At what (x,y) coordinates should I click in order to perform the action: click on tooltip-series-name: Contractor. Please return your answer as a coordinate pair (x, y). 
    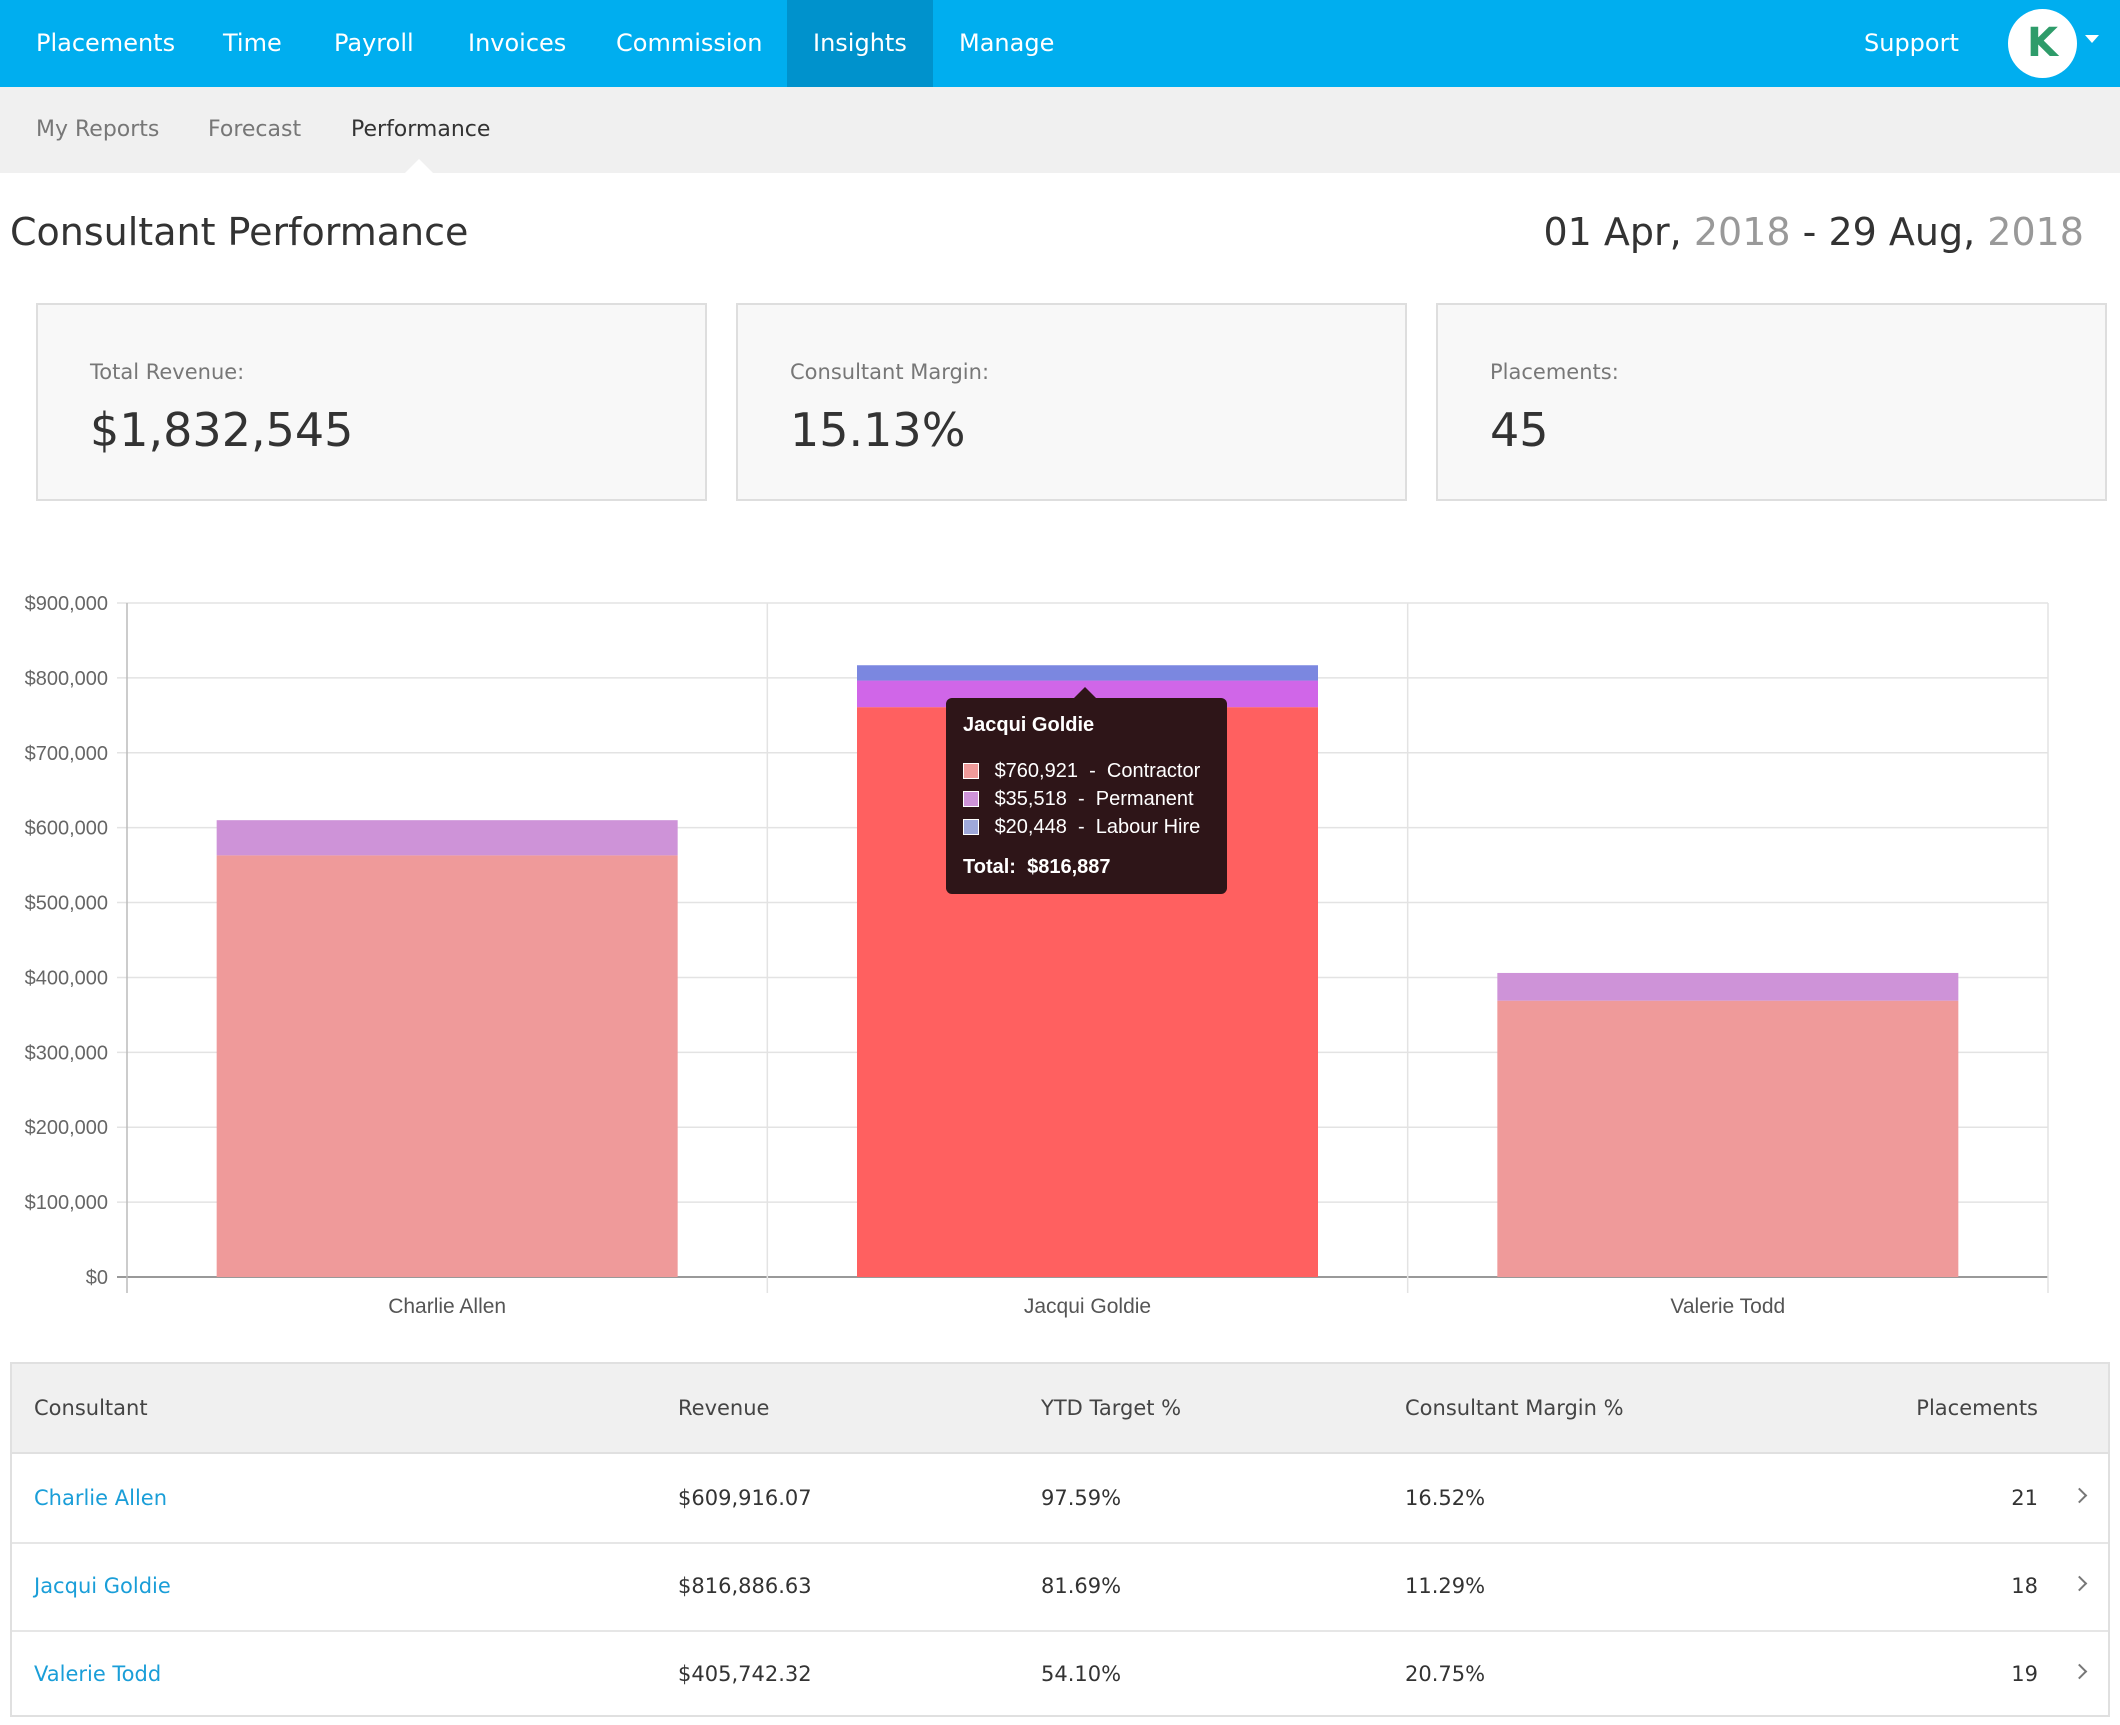
    Looking at the image, I should click on (1153, 771).